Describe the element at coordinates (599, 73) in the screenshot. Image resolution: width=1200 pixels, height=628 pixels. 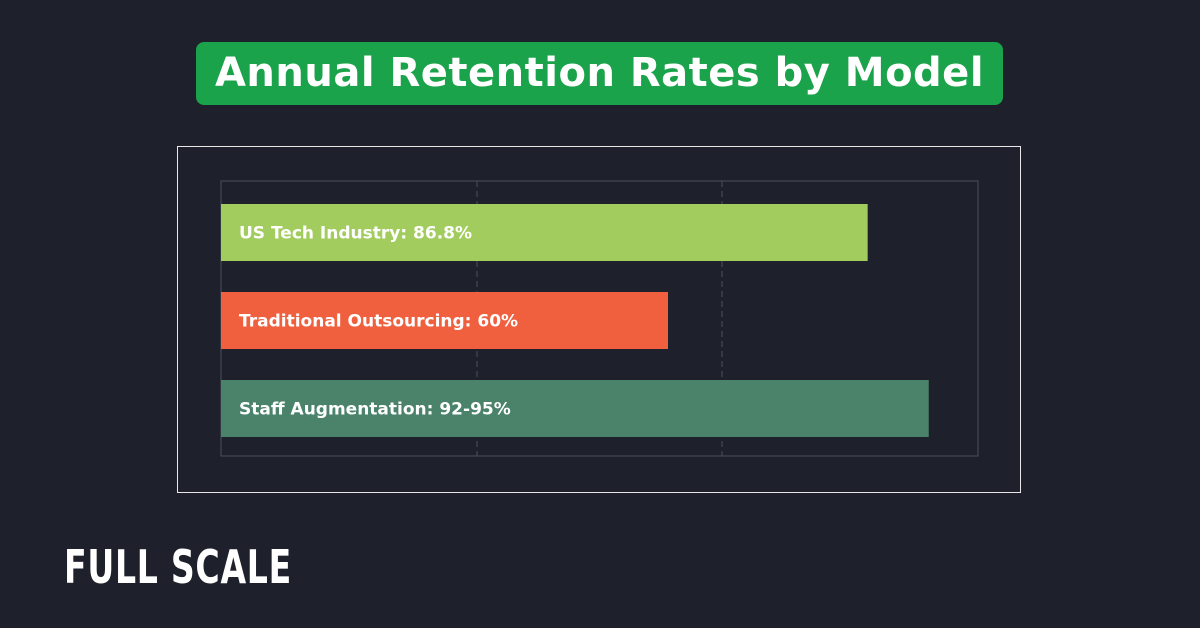
I see `chart-title: Annual Retention Rates by Model` at that location.